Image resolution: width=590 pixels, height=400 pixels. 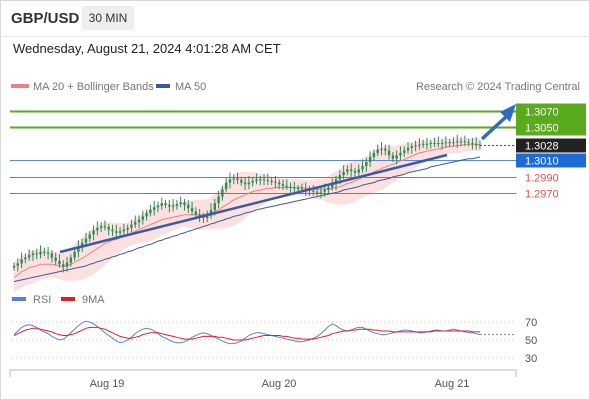 I want to click on timeframe-badge: 30 MIN, so click(x=108, y=18).